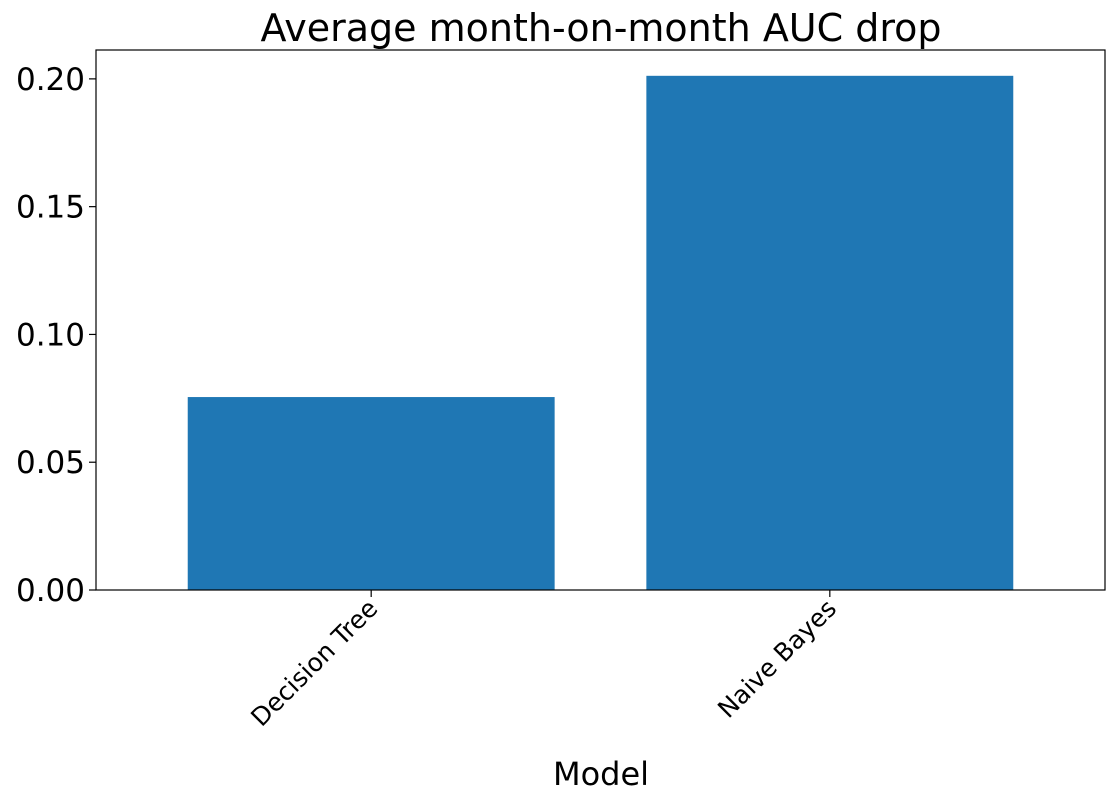 The width and height of the screenshot is (1114, 800). What do you see at coordinates (50, 80) in the screenshot?
I see `y-tick-label: 0.20` at bounding box center [50, 80].